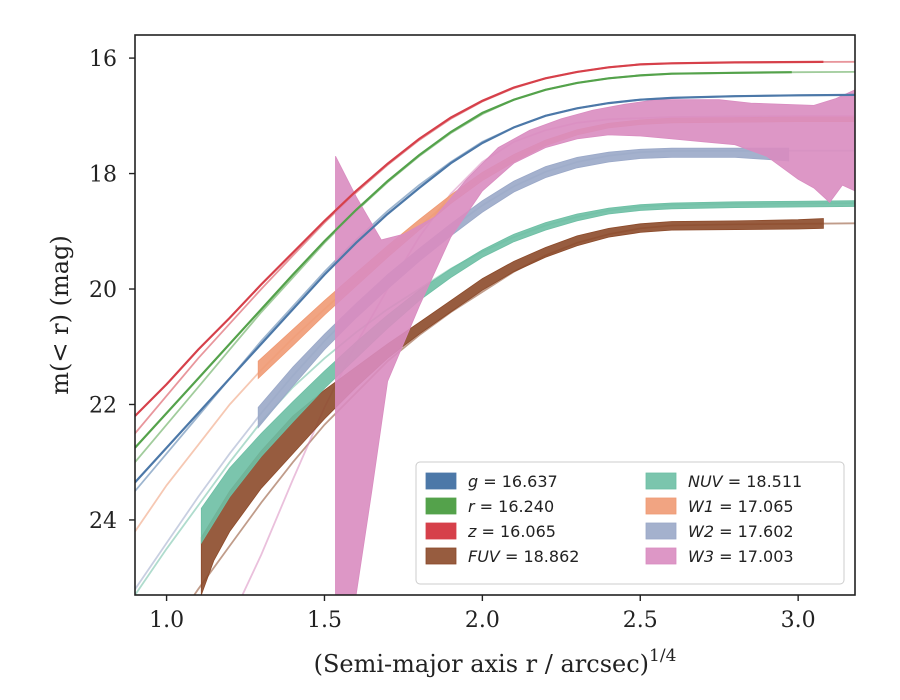 This screenshot has width=900, height=700. I want to click on legend-box, so click(630, 523).